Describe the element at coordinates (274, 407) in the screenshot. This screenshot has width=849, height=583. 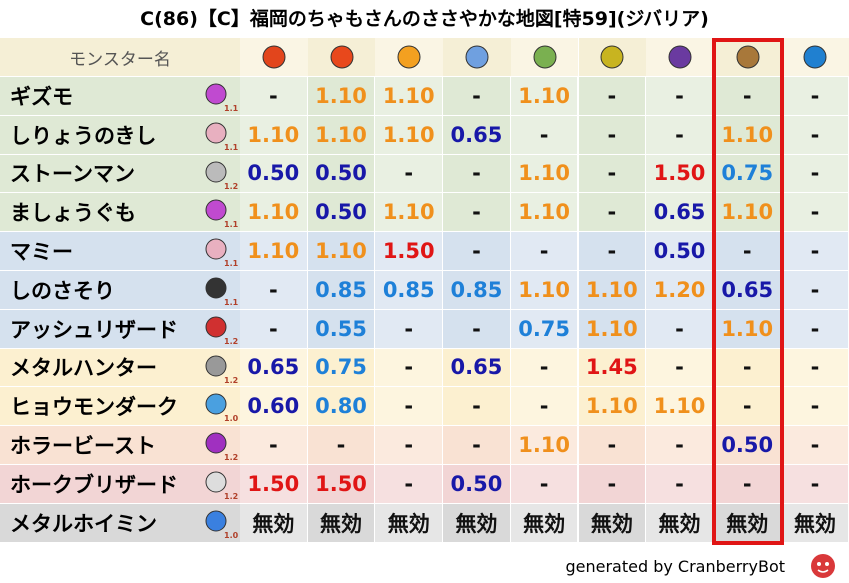
I see `cell-value: 0.60` at that location.